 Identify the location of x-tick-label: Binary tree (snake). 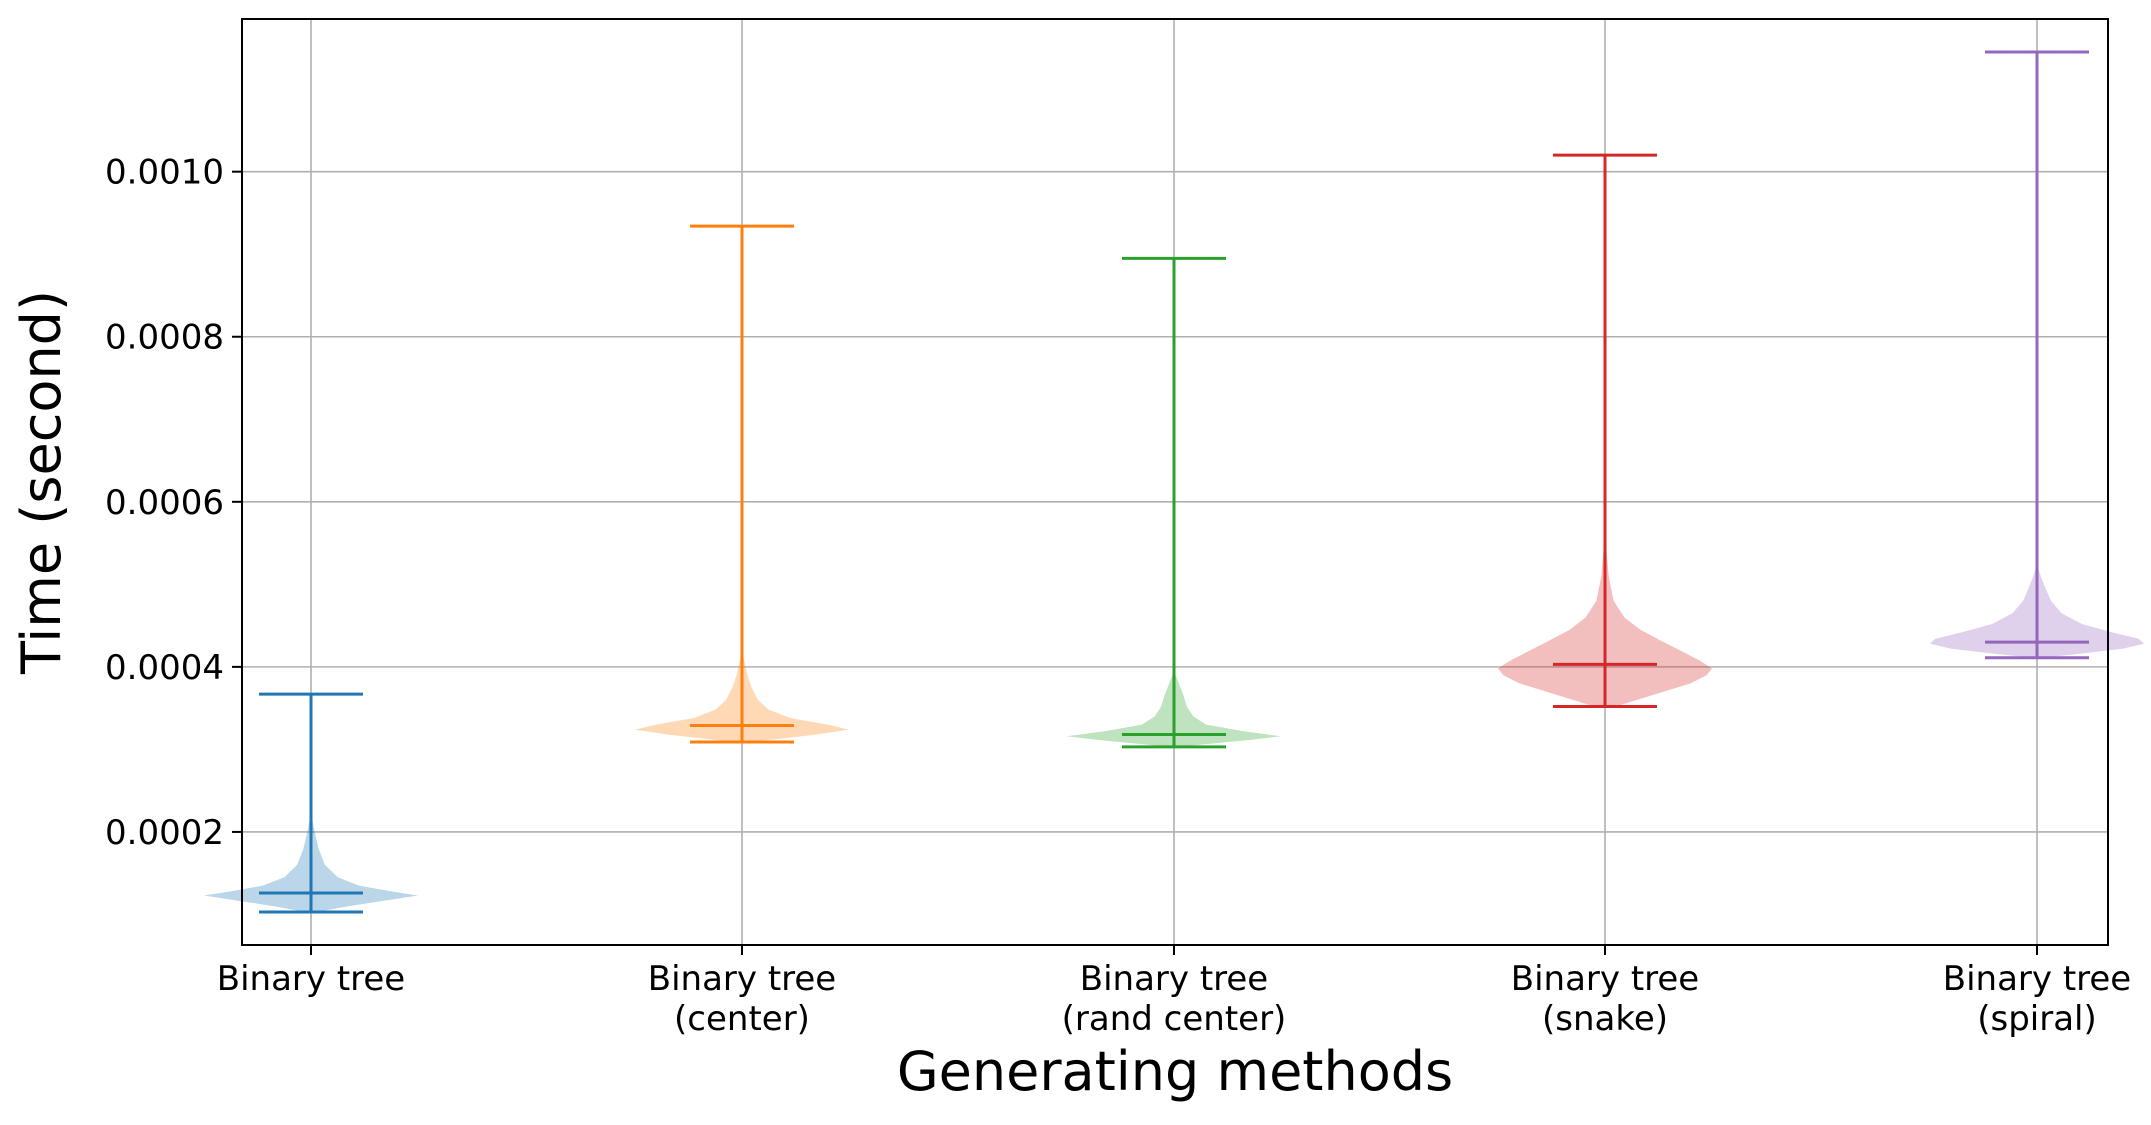
(1605, 999).